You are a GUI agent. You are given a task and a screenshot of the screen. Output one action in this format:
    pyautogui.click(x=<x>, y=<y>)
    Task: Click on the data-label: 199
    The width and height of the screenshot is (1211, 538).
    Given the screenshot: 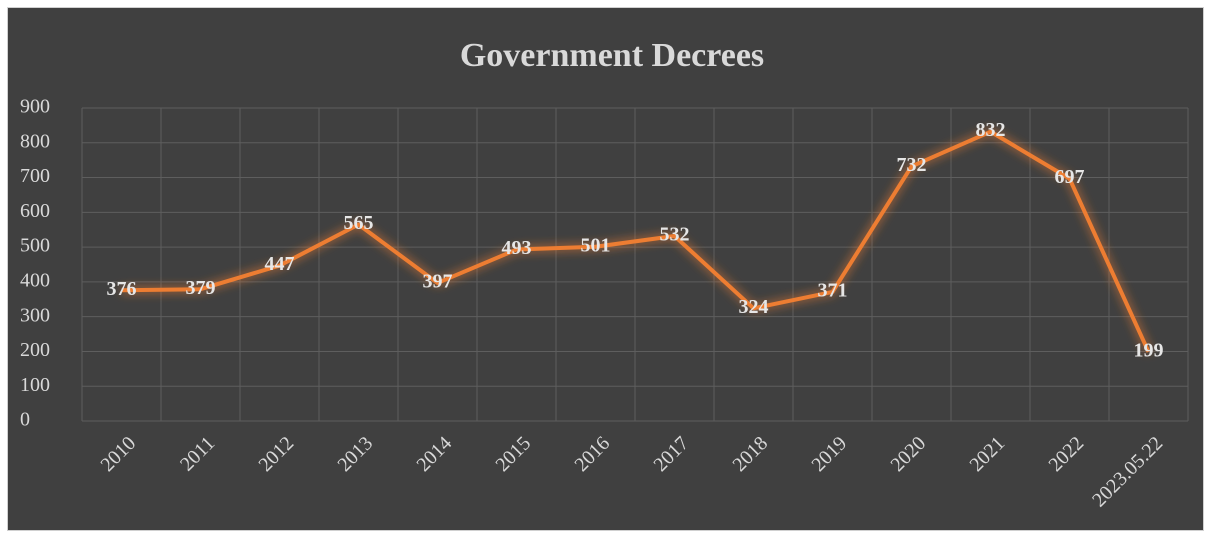 What is the action you would take?
    pyautogui.click(x=1149, y=350)
    